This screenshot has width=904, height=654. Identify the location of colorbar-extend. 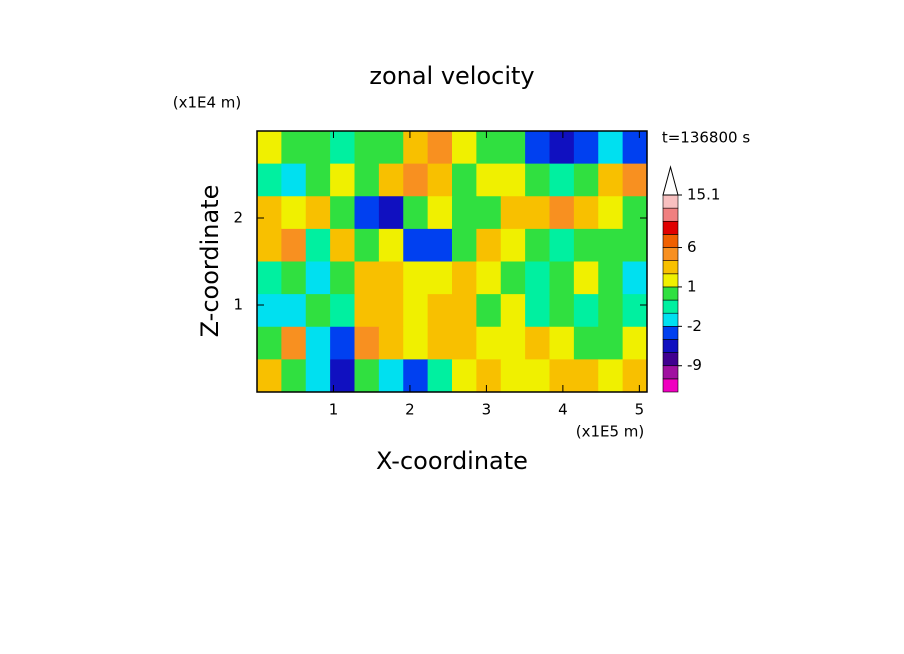
(670, 180).